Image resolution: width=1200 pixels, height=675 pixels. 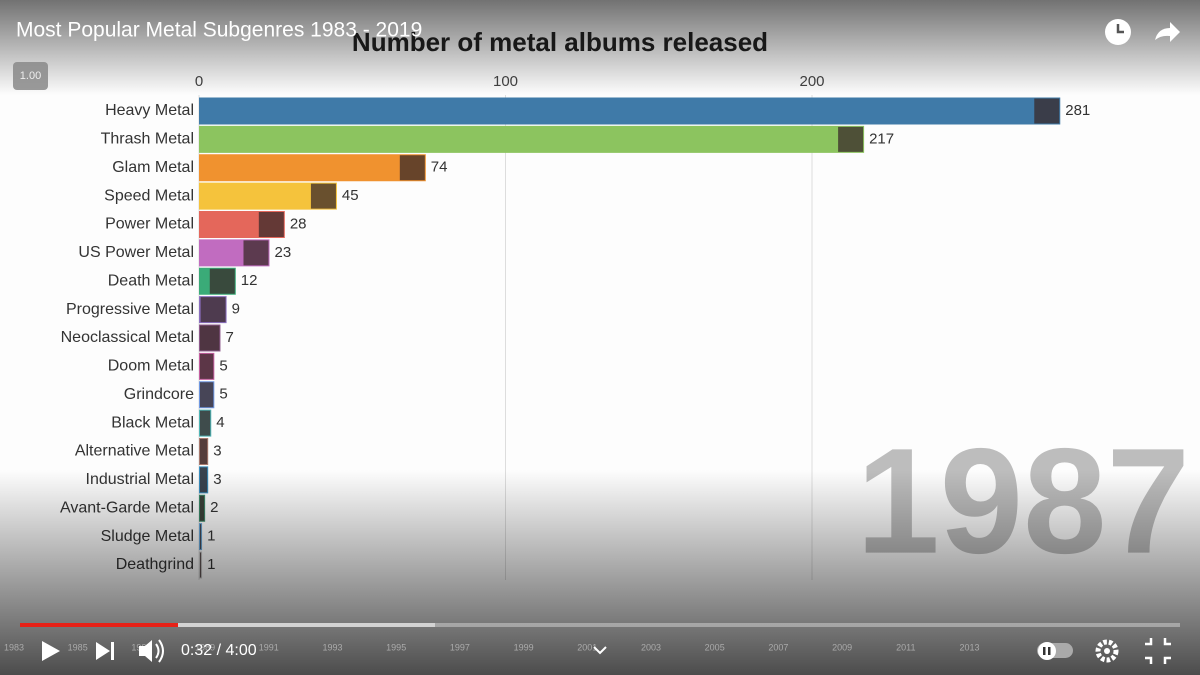 I want to click on category-label: Glam Metal, so click(x=153, y=167).